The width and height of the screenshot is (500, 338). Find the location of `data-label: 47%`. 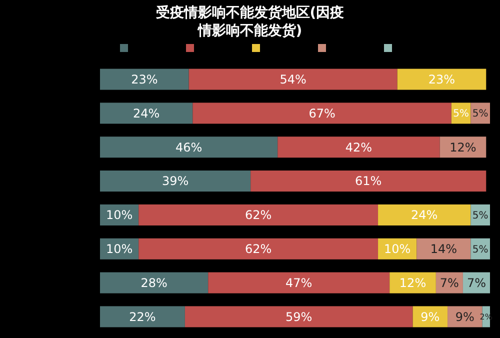

data-label: 47% is located at coordinates (299, 283).